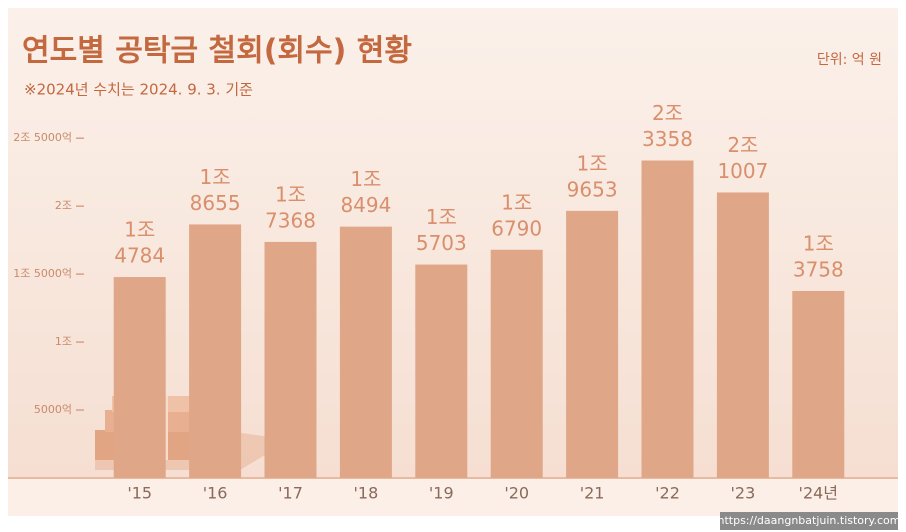 Image resolution: width=906 pixels, height=532 pixels. I want to click on x-tick-label: '20, so click(516, 493).